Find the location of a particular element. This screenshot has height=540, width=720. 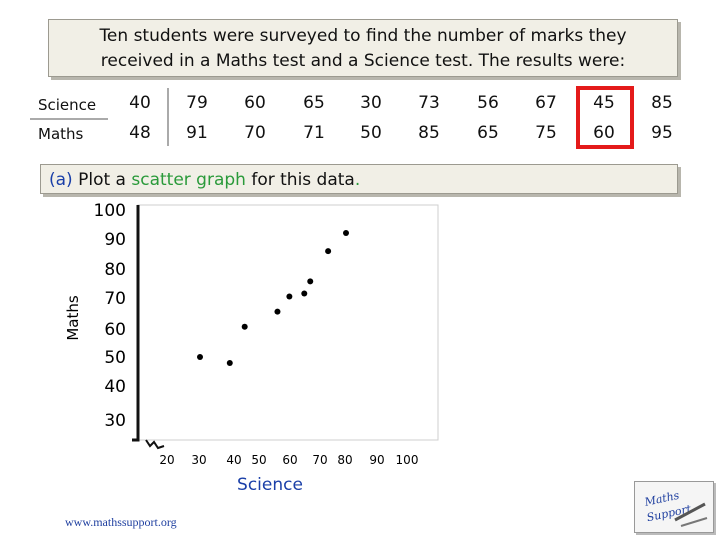

y-tick-label: 50 is located at coordinates (115, 358).